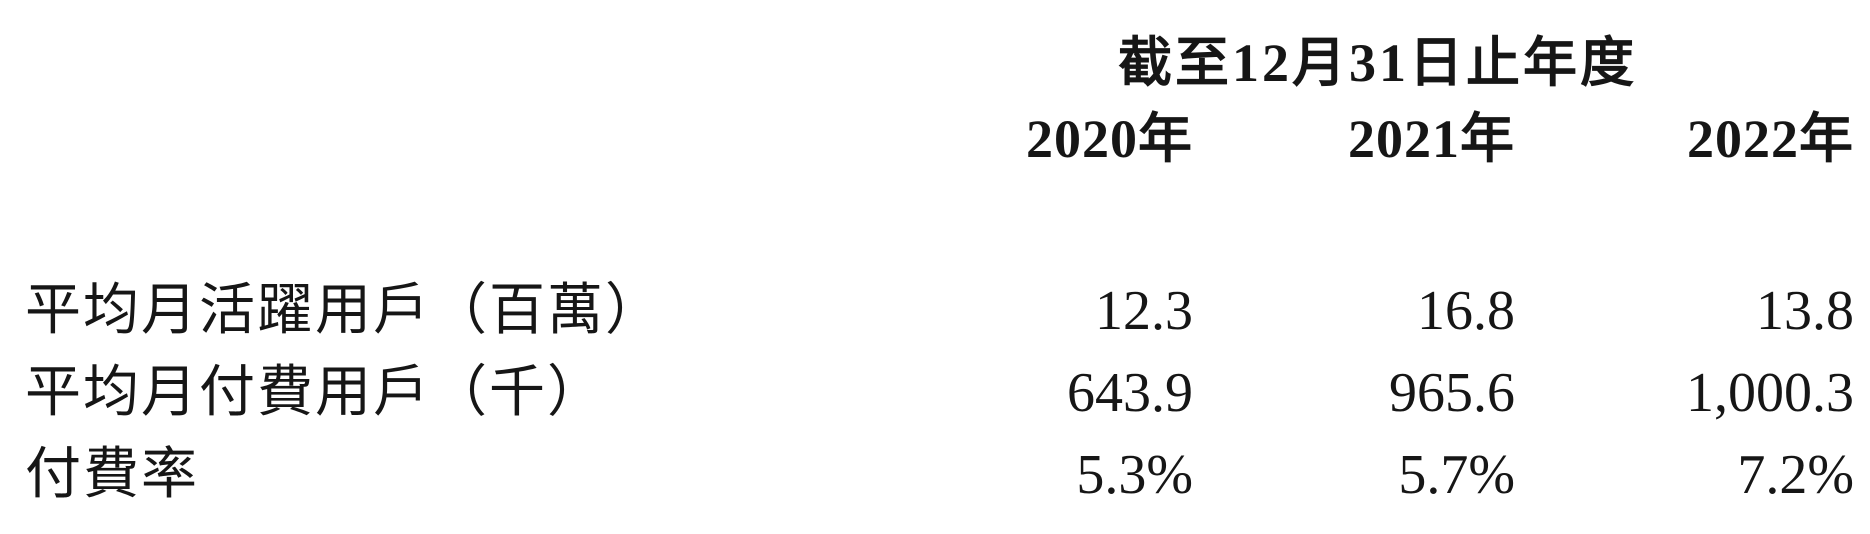 Image resolution: width=1870 pixels, height=534 pixels. Describe the element at coordinates (442, 46) in the screenshot. I see `empty-corner-cell` at that location.